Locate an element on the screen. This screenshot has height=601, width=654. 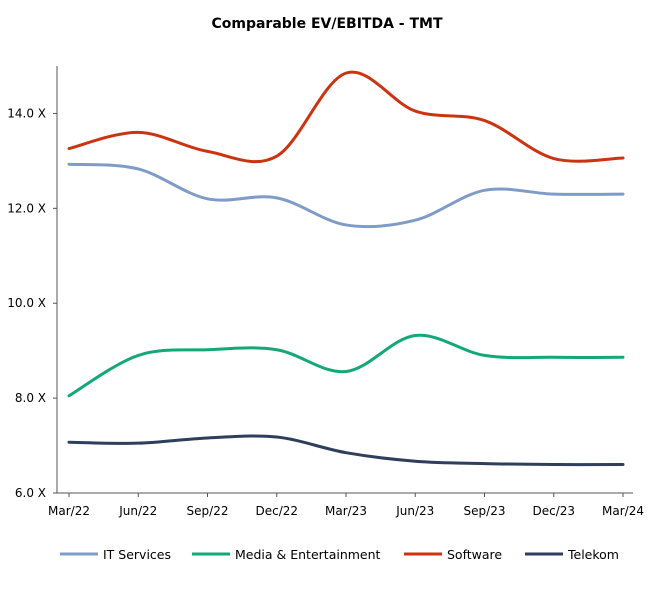
x-tick-label: Jun/22 is located at coordinates (137, 511).